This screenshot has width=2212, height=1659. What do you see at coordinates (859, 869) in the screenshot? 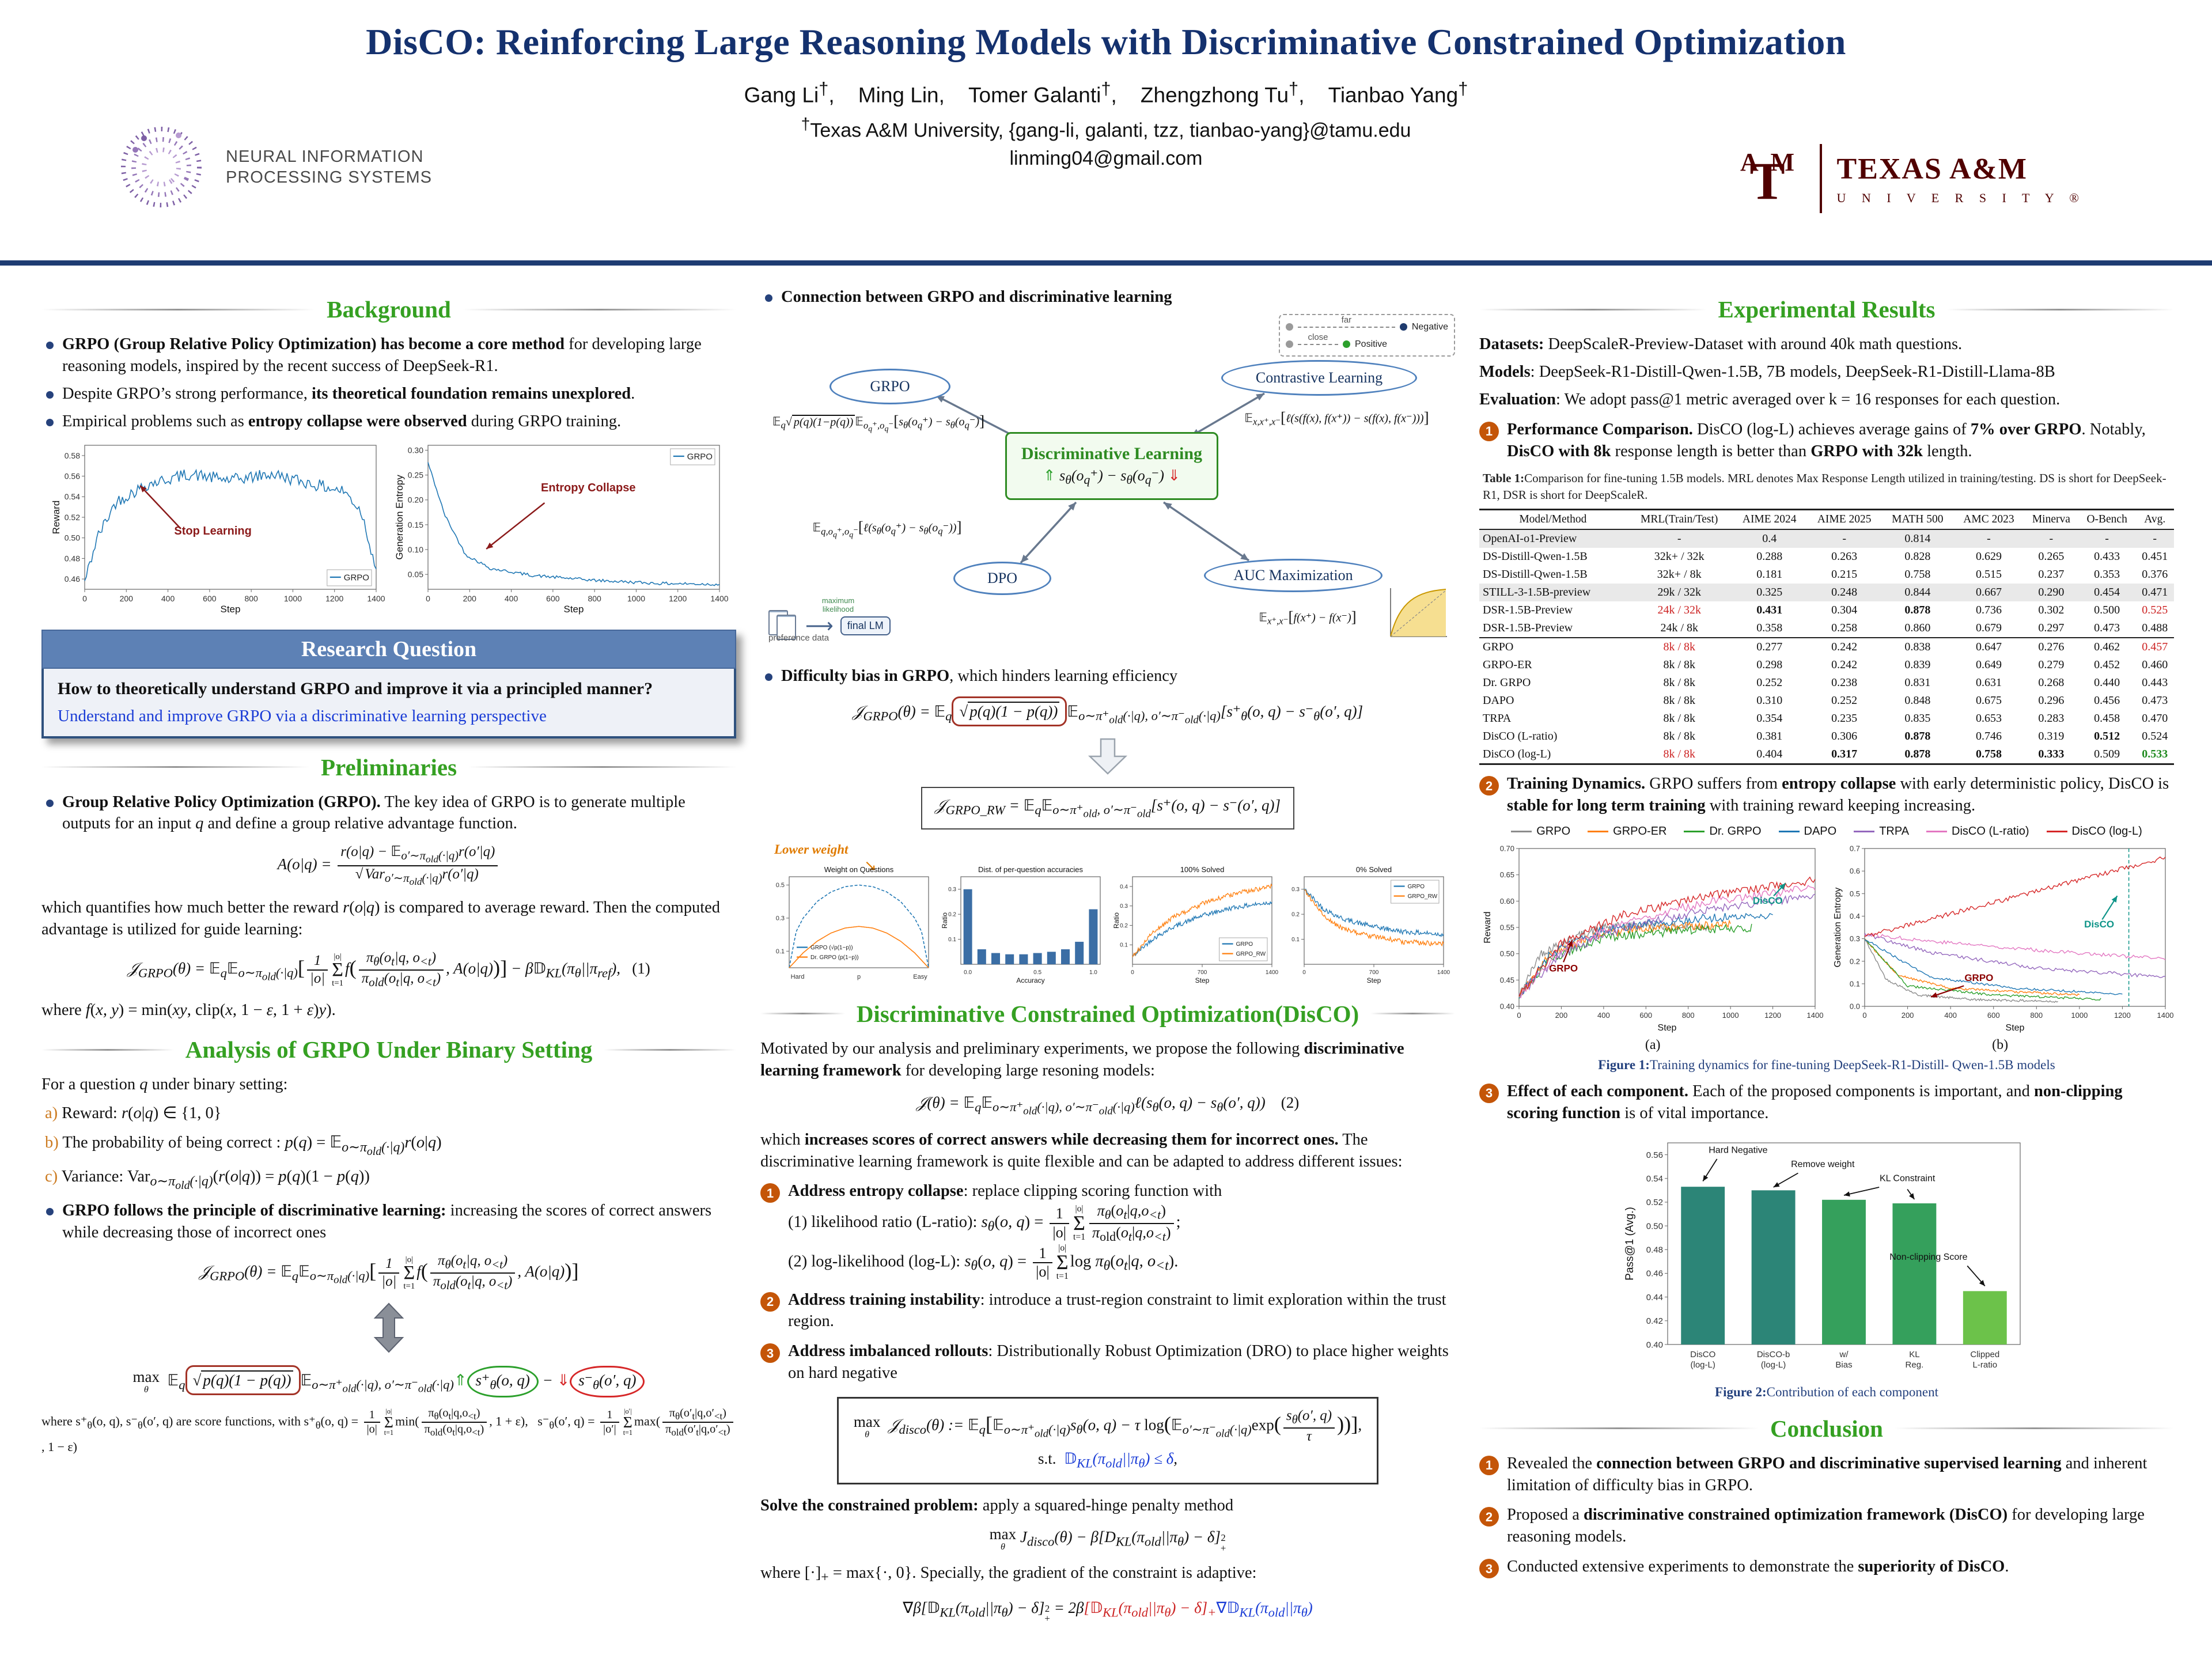
I see `svg-text: Weight on Questions` at bounding box center [859, 869].